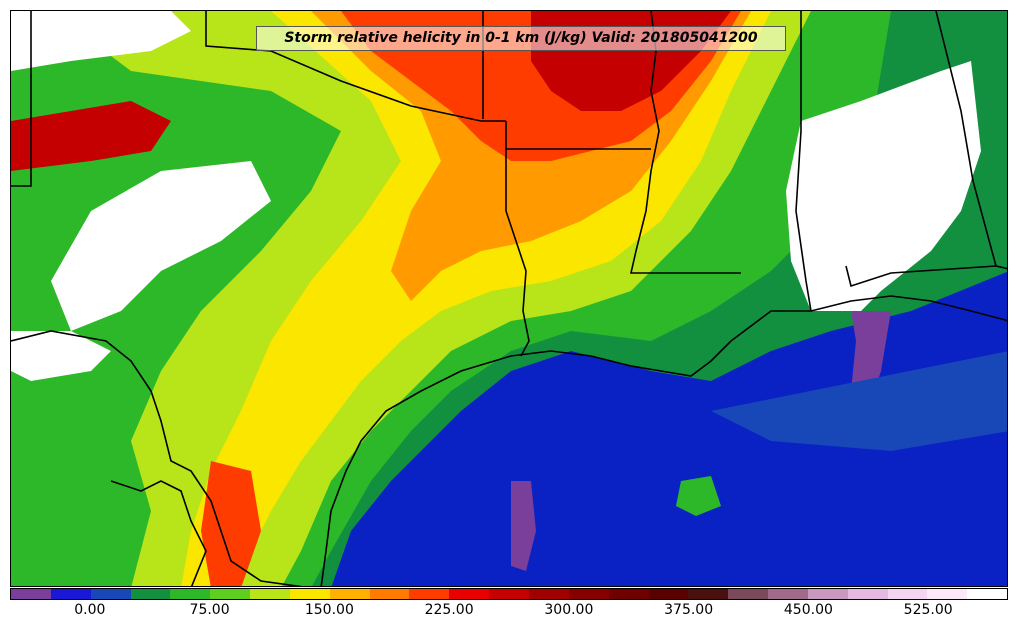  What do you see at coordinates (355, 66) in the screenshot?
I see `texas-panhandle-border` at bounding box center [355, 66].